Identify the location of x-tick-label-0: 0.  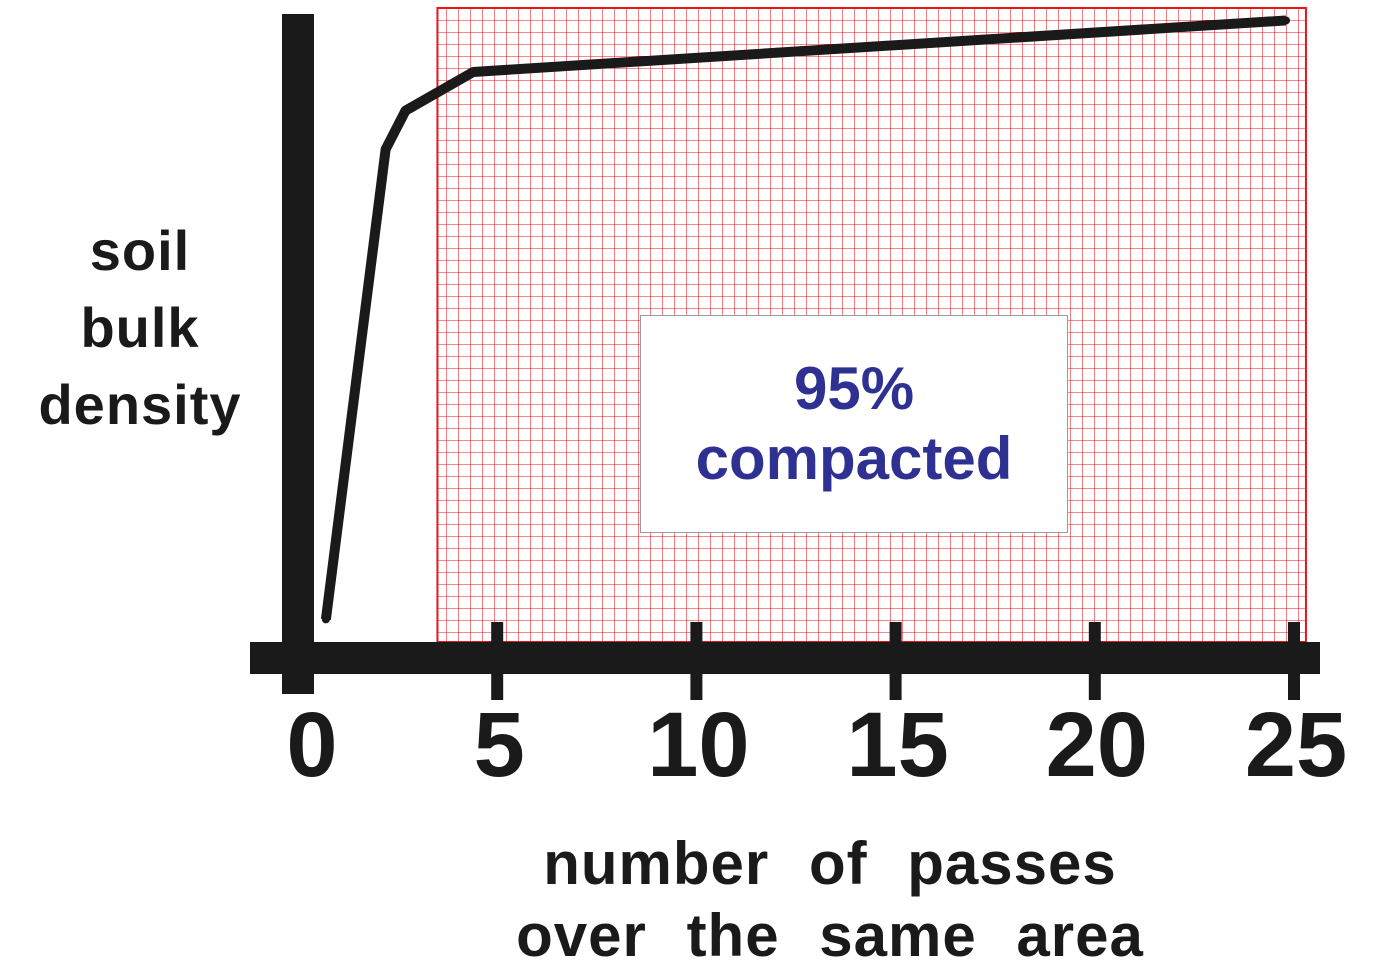
(311, 745).